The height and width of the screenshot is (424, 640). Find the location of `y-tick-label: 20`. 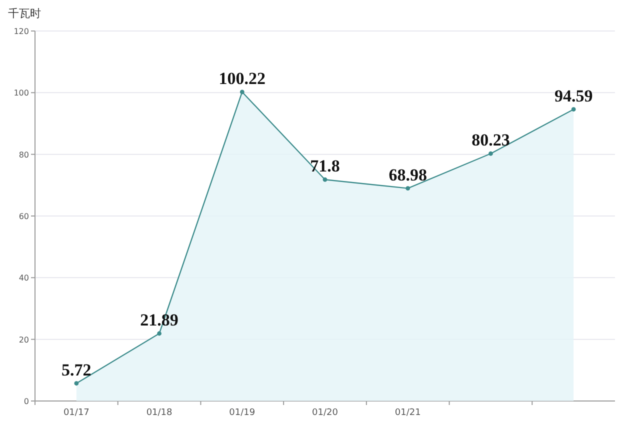

y-tick-label: 20 is located at coordinates (23, 339).